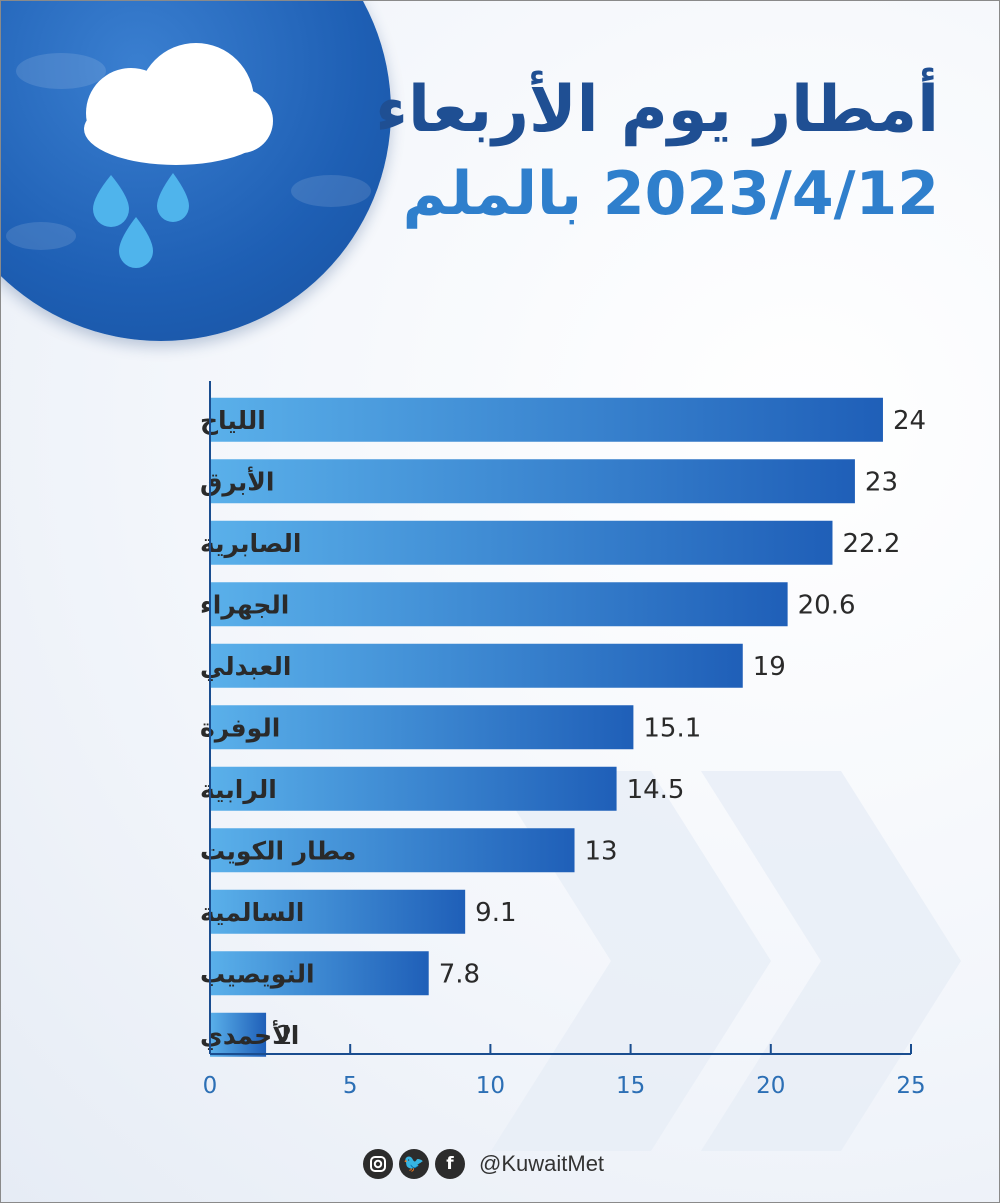  What do you see at coordinates (459, 974) in the screenshot?
I see `bar-value-label: 7.8` at bounding box center [459, 974].